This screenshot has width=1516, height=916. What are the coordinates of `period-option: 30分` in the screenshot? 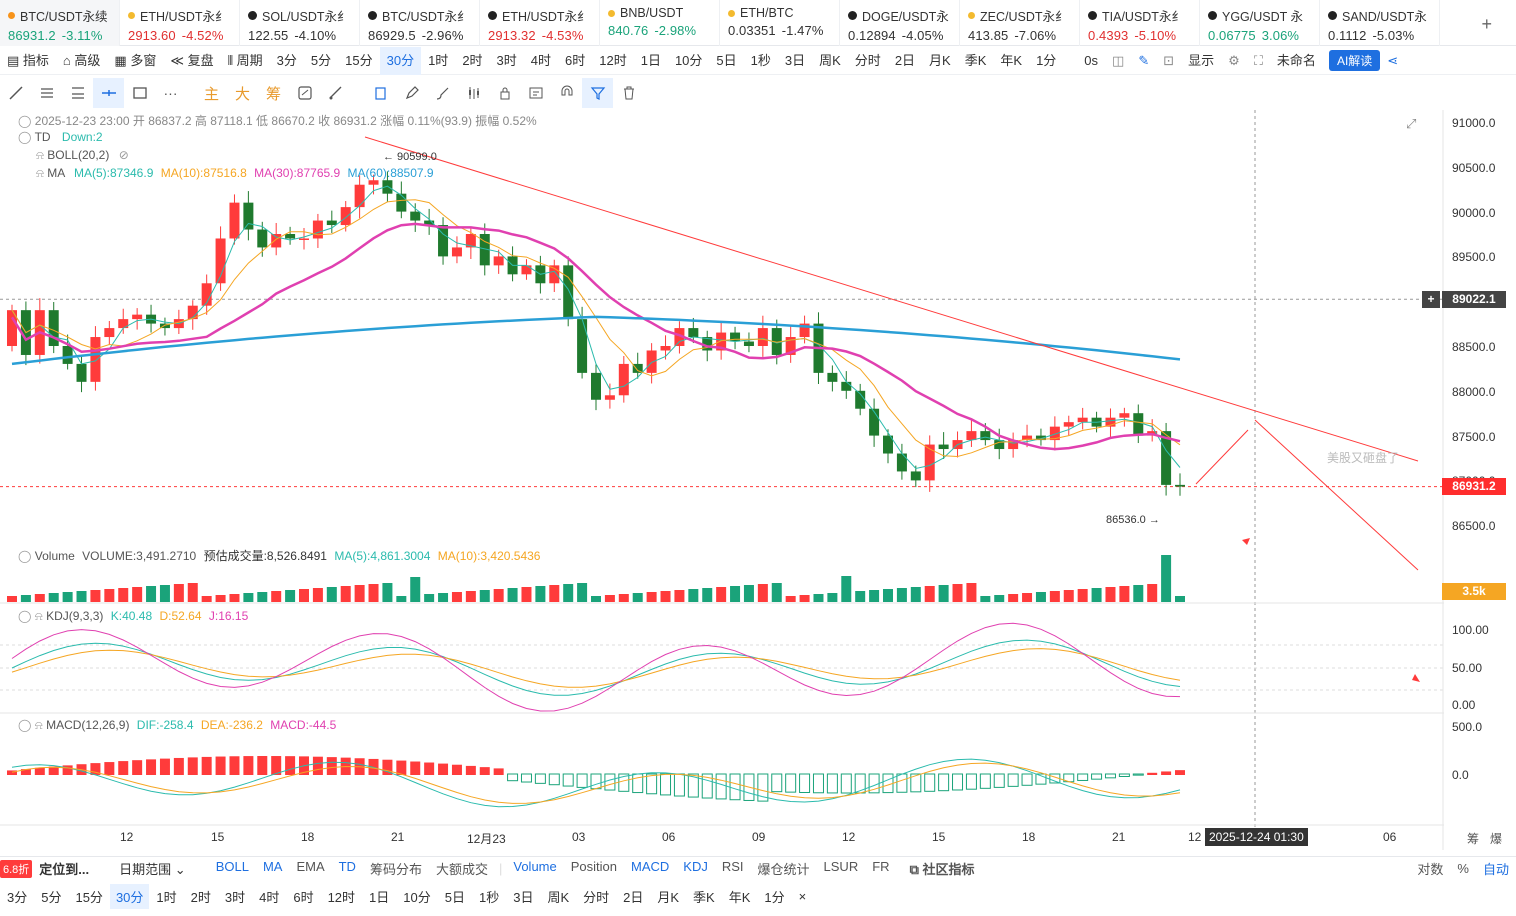 It's located at (129, 896).